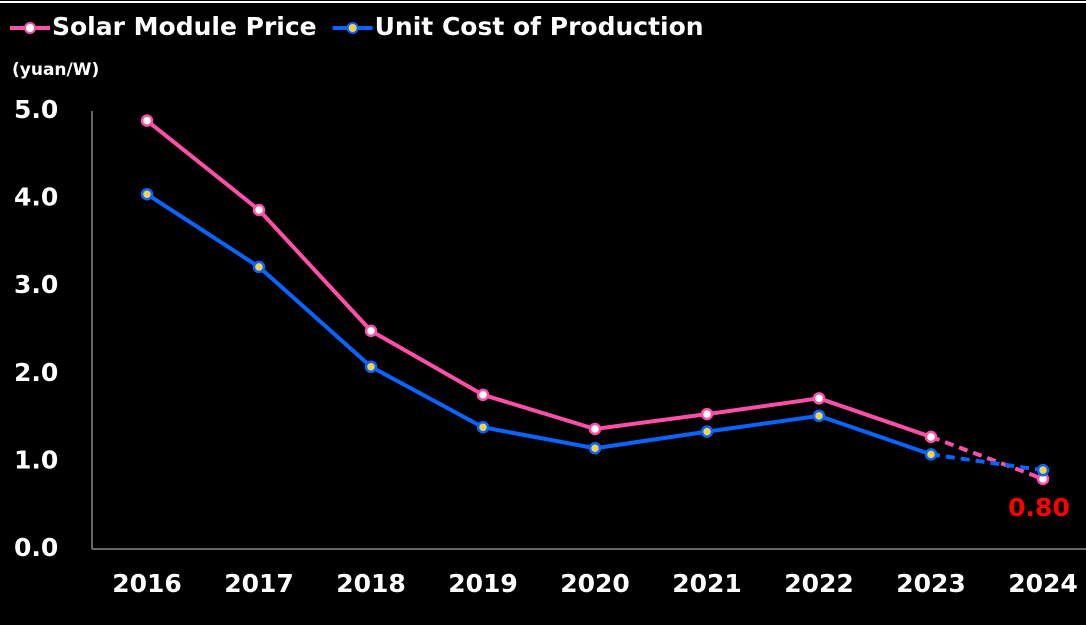 The width and height of the screenshot is (1086, 625). Describe the element at coordinates (36, 459) in the screenshot. I see `y-tick-label: 1.0` at that location.